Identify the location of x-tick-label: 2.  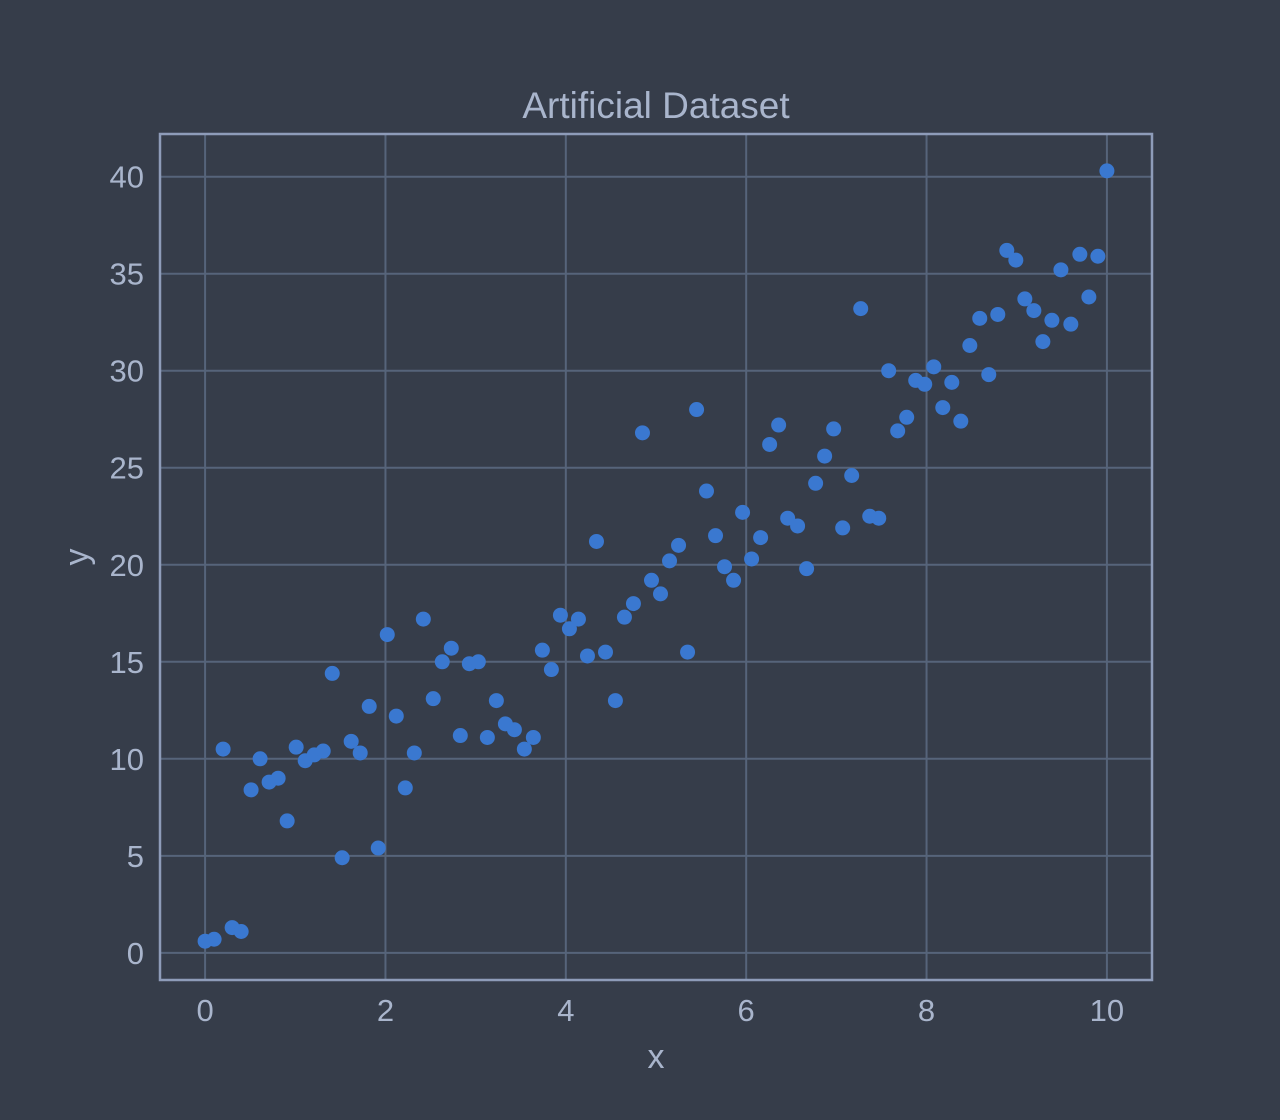
(385, 1010).